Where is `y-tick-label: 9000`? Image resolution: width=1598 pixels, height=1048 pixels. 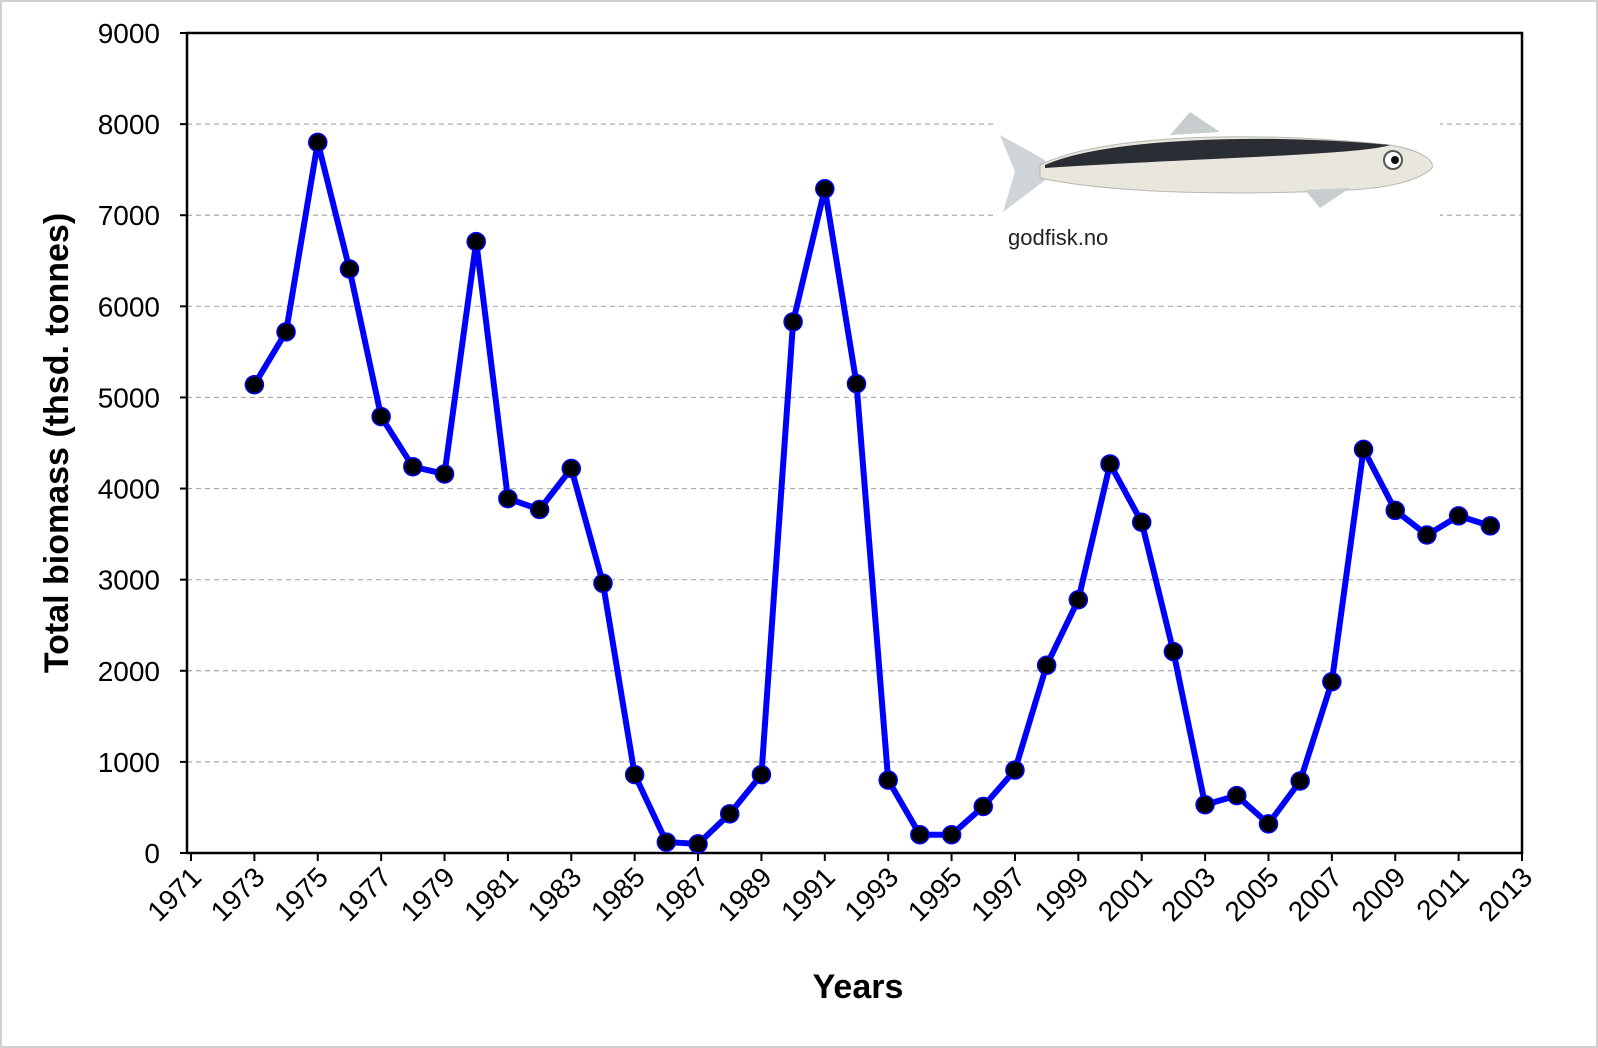 y-tick-label: 9000 is located at coordinates (129, 33).